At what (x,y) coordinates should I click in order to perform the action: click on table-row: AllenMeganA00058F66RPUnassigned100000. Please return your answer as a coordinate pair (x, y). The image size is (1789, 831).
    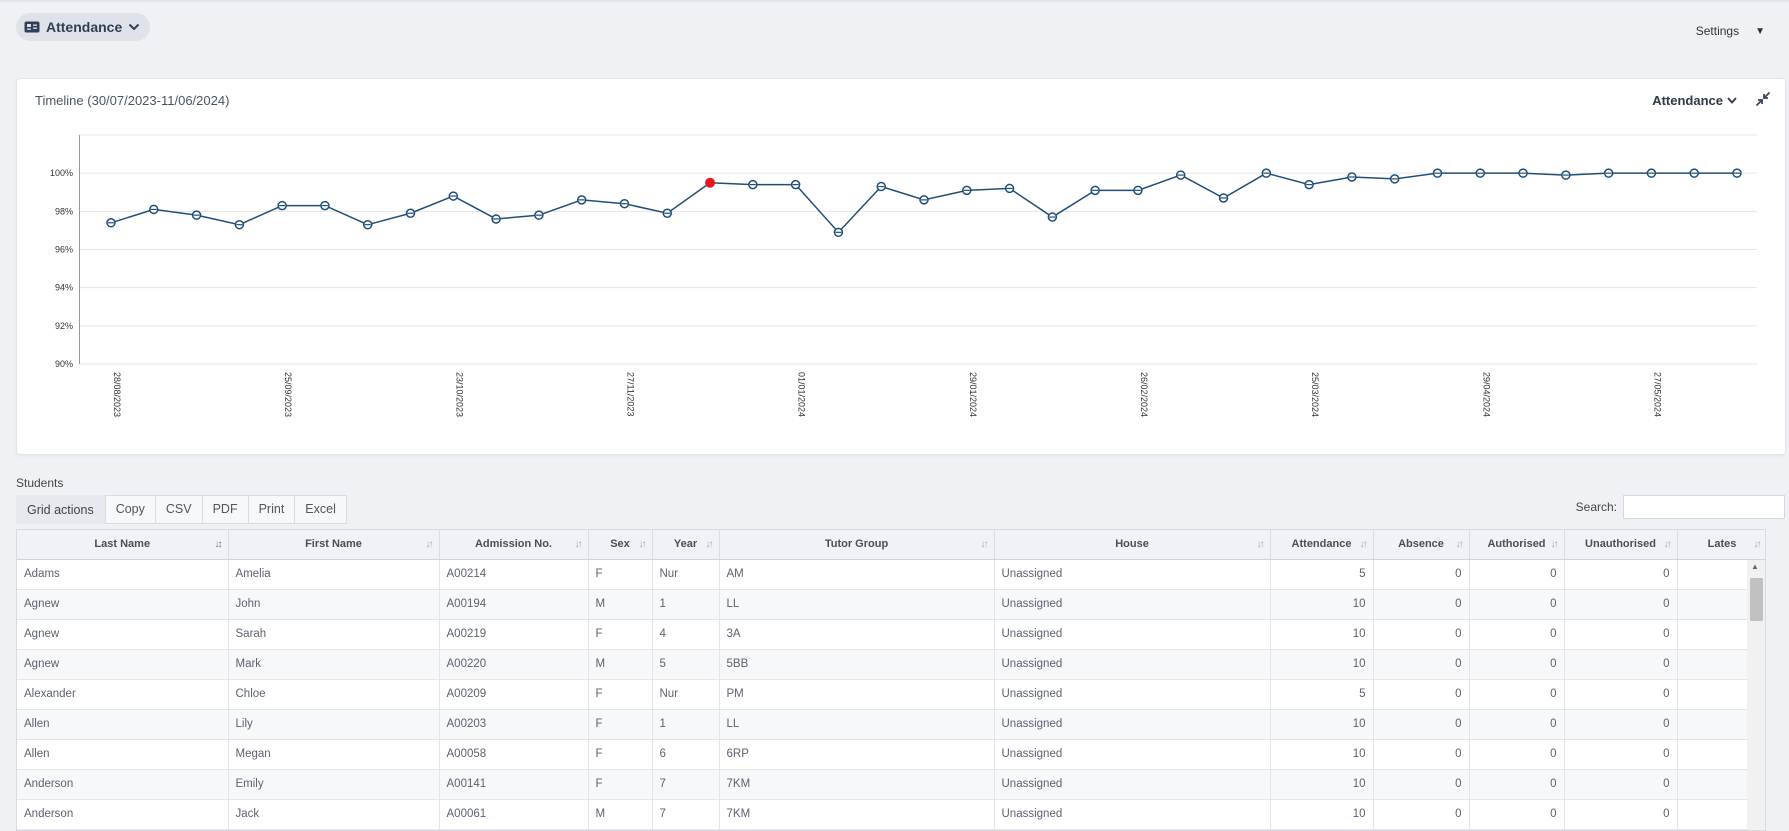
    Looking at the image, I should click on (891, 754).